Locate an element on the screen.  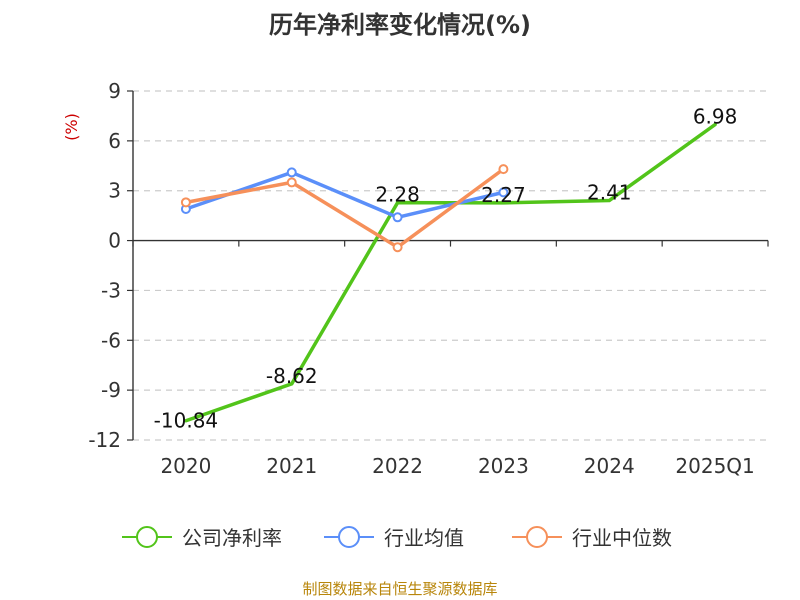
data-label: 2.28 is located at coordinates (397, 195).